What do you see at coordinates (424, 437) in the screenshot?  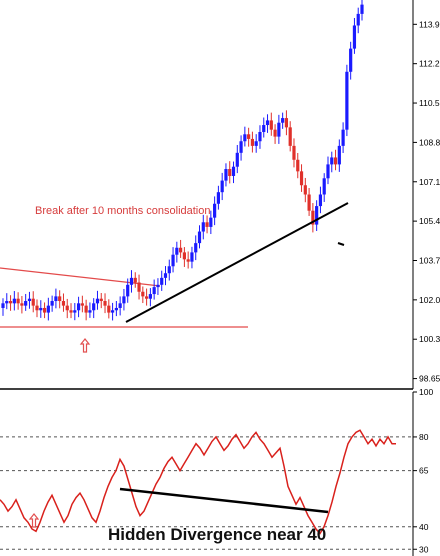 I see `rsi-tick-label: 80` at bounding box center [424, 437].